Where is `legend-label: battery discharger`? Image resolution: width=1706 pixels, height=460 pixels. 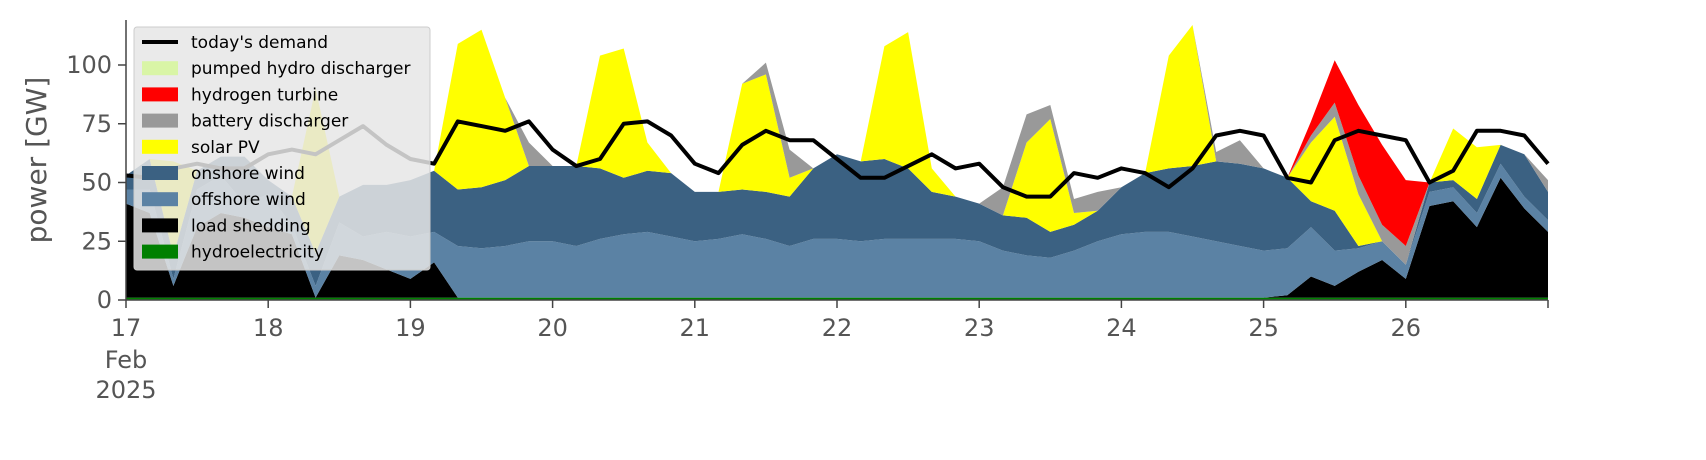 legend-label: battery discharger is located at coordinates (269, 122).